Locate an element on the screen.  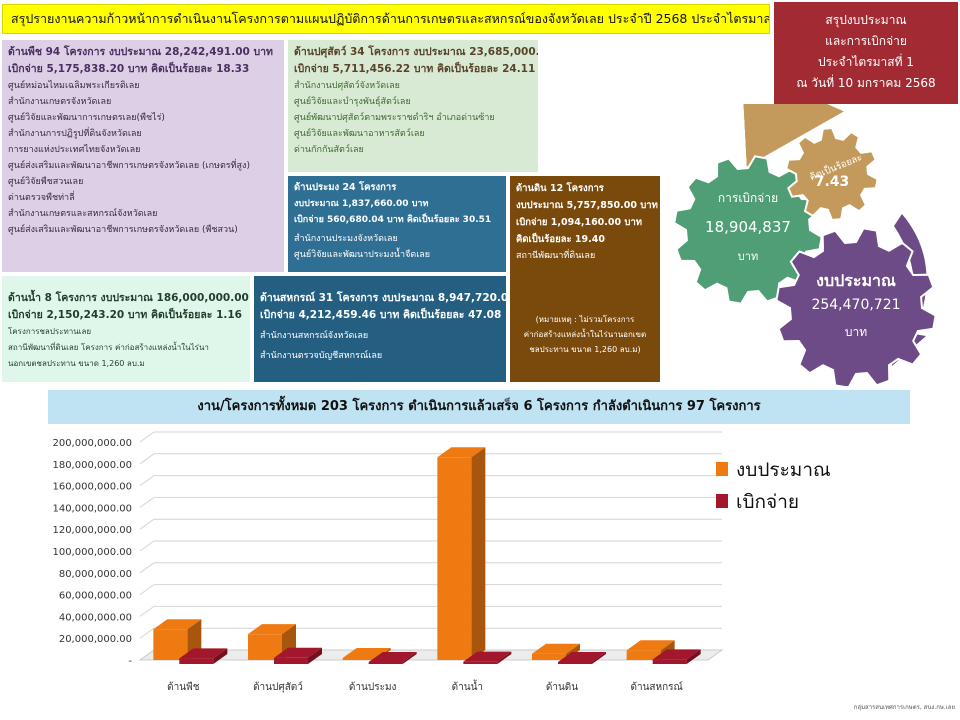
x-tick-label: ด้านสหกรณ์ is located at coordinates (656, 687).